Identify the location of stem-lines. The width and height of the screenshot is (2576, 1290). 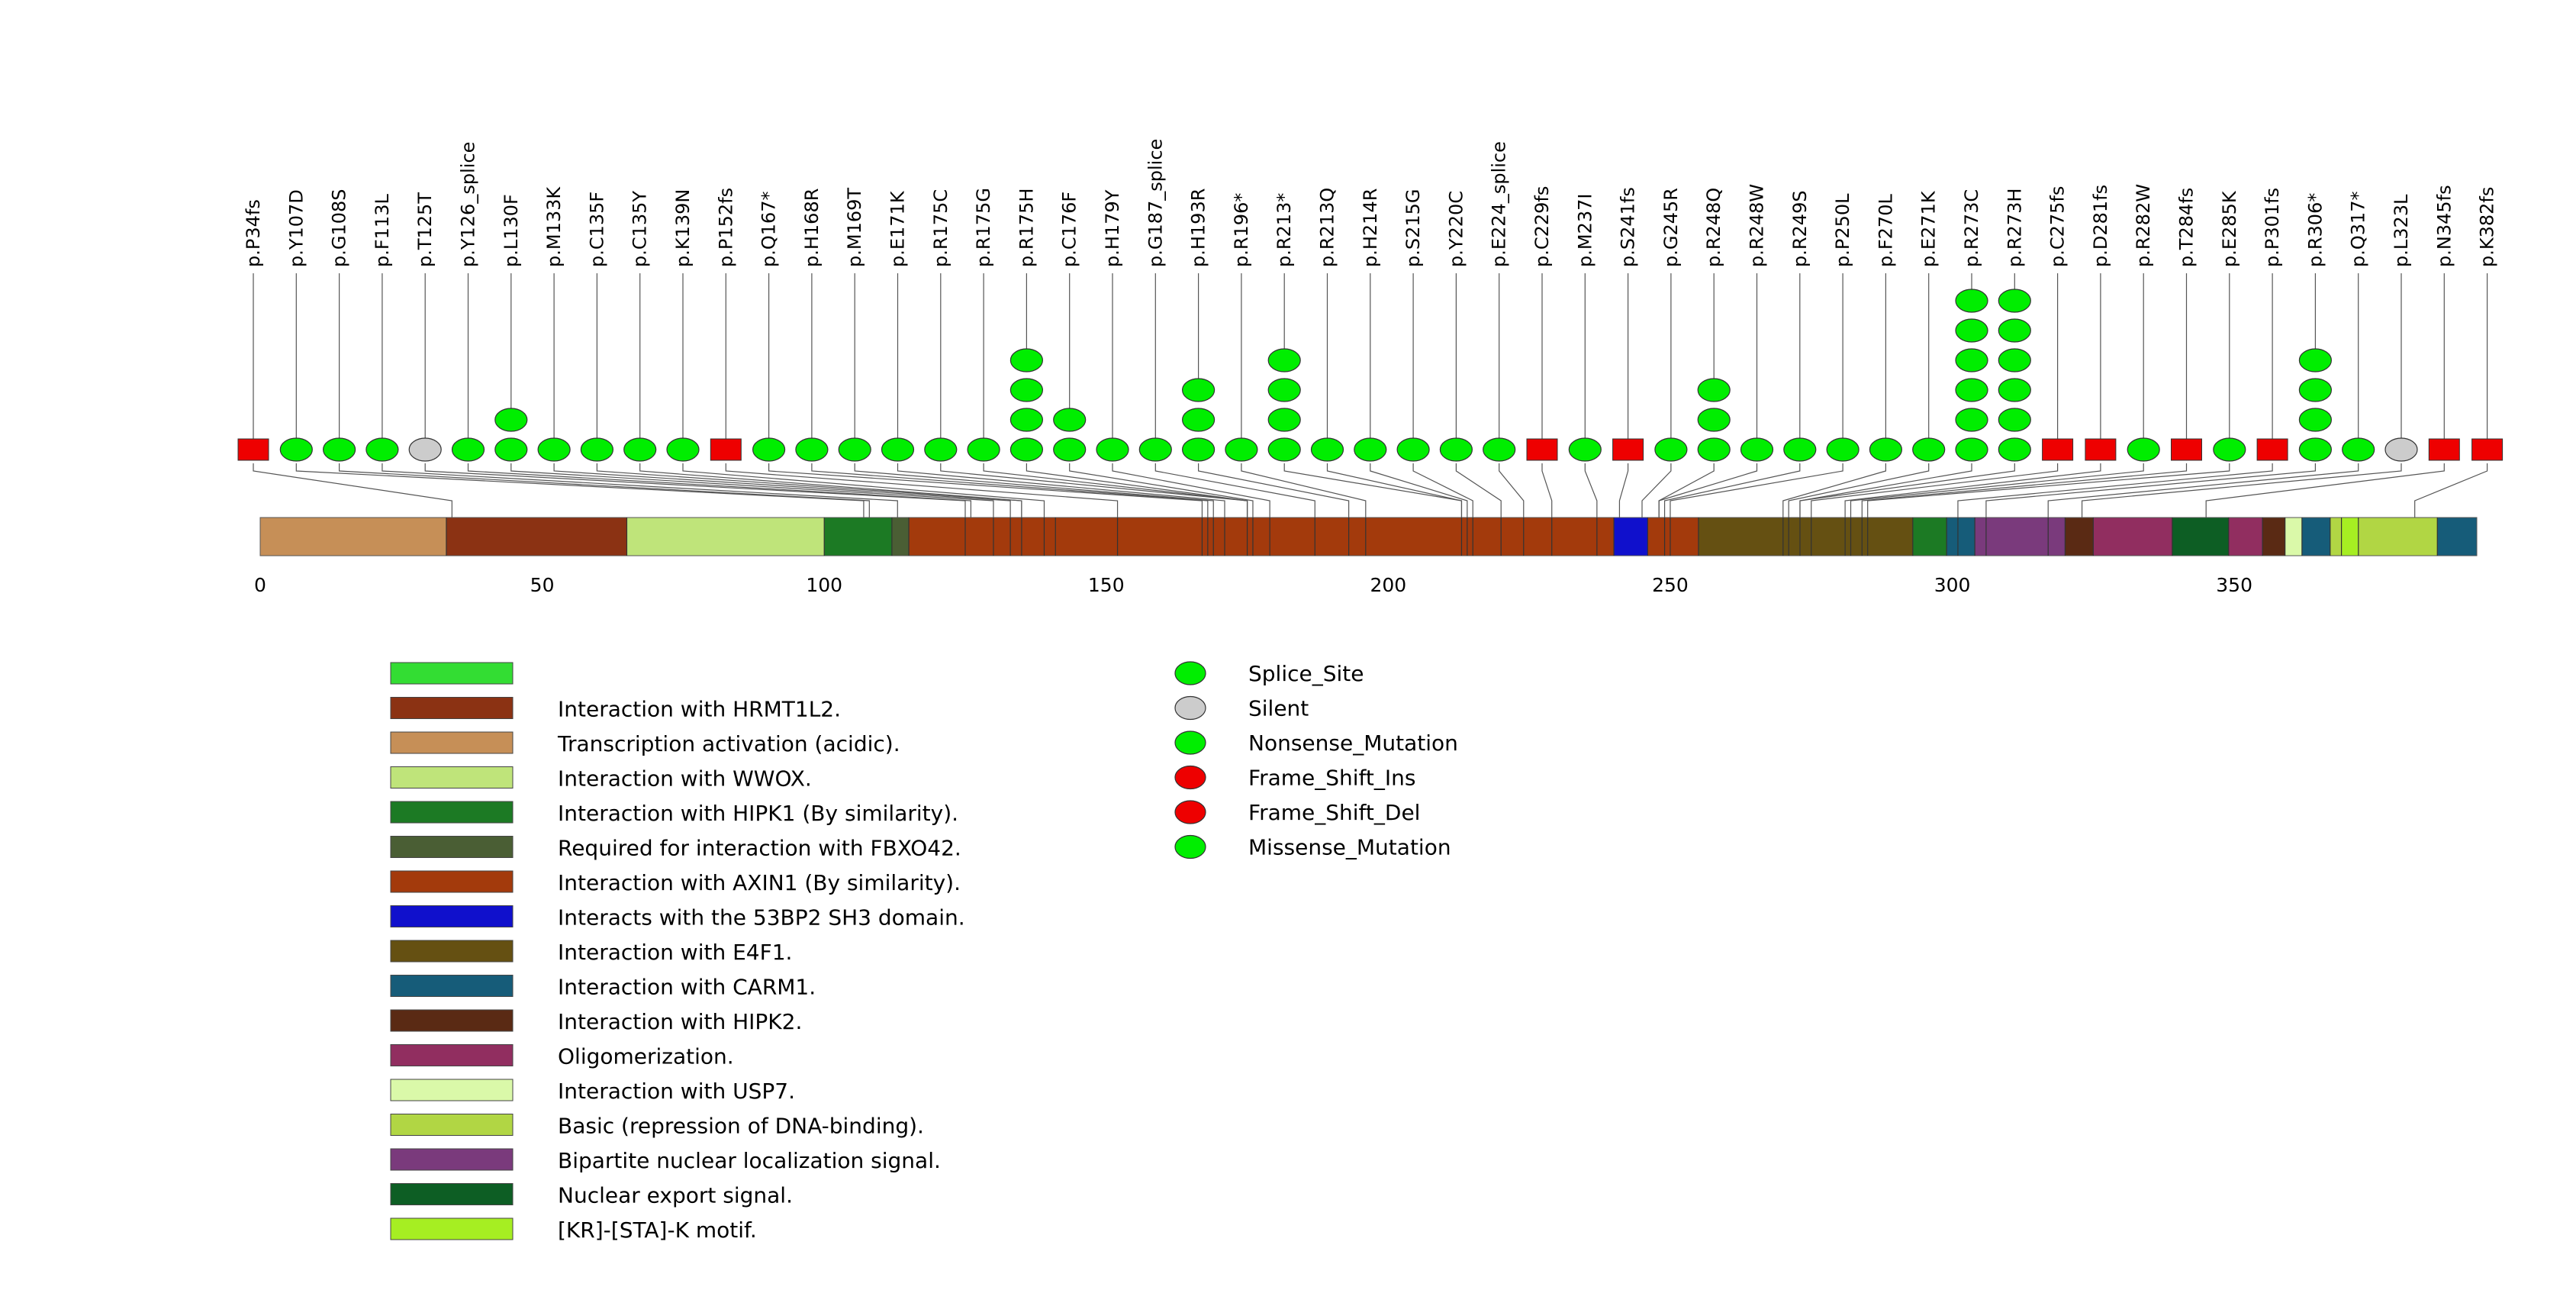
(1370, 362).